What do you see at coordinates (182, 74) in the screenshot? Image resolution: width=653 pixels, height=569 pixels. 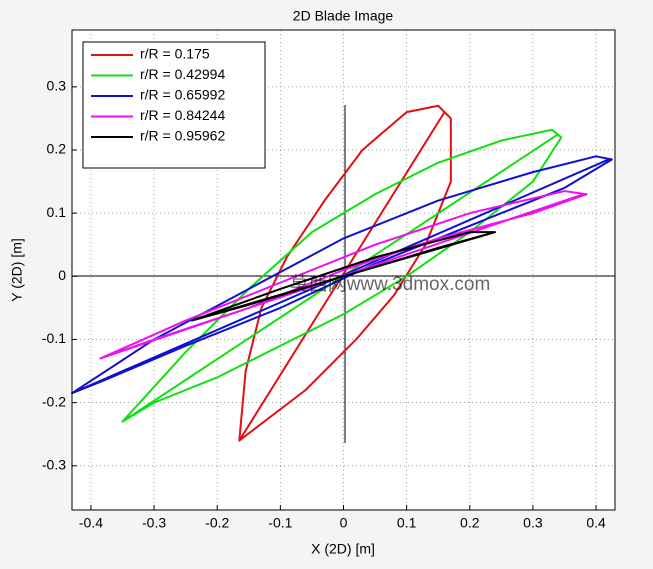 I see `legend-label: r/R = 0.42994` at bounding box center [182, 74].